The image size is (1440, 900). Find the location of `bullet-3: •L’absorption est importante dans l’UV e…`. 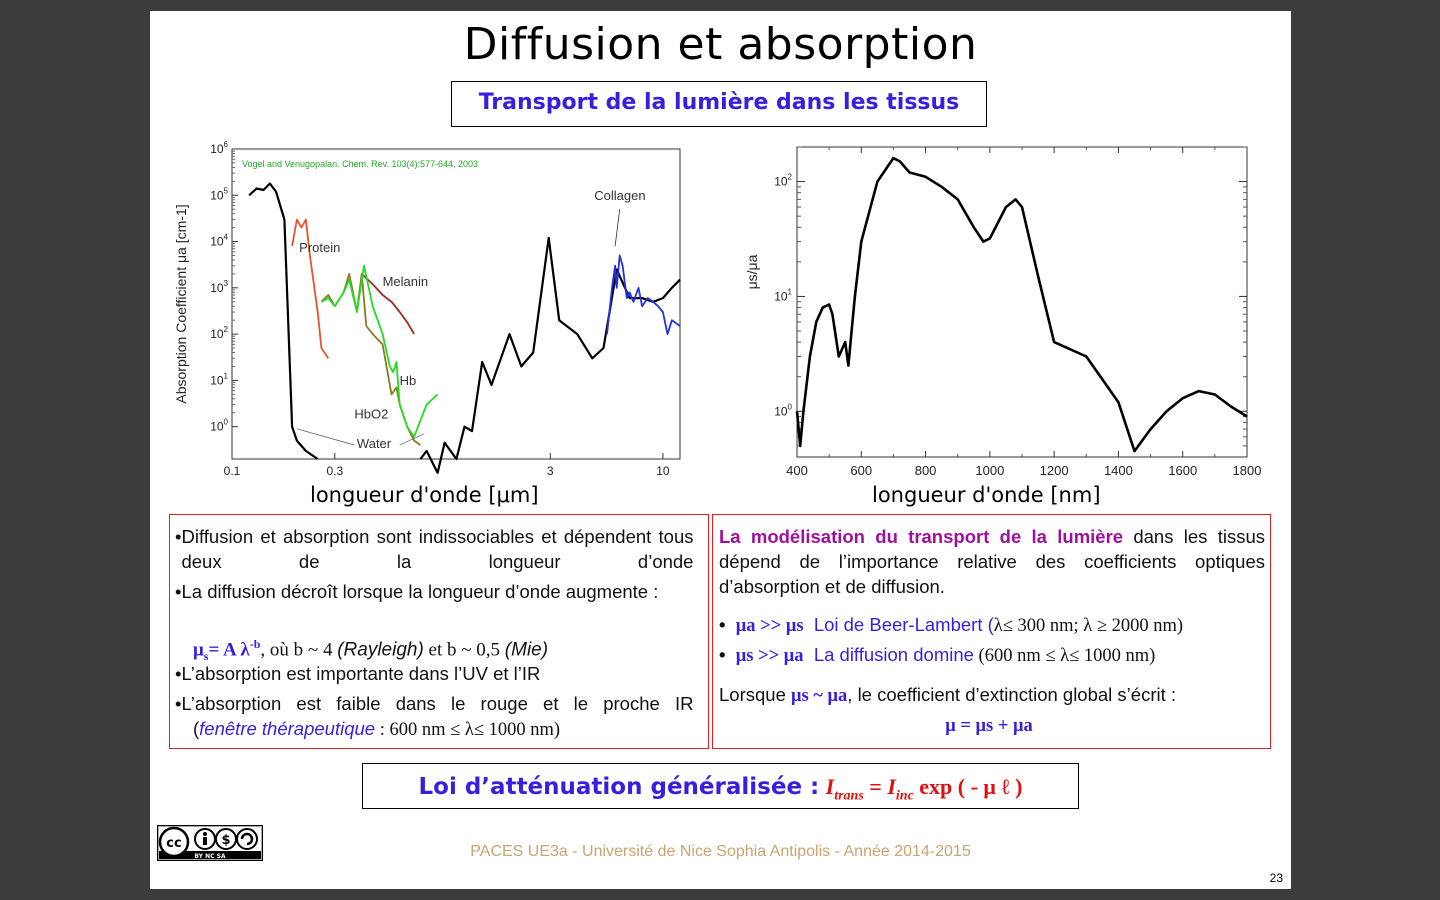

bullet-3: •L’absorption est importante dans l’UV e… is located at coordinates (358, 673).